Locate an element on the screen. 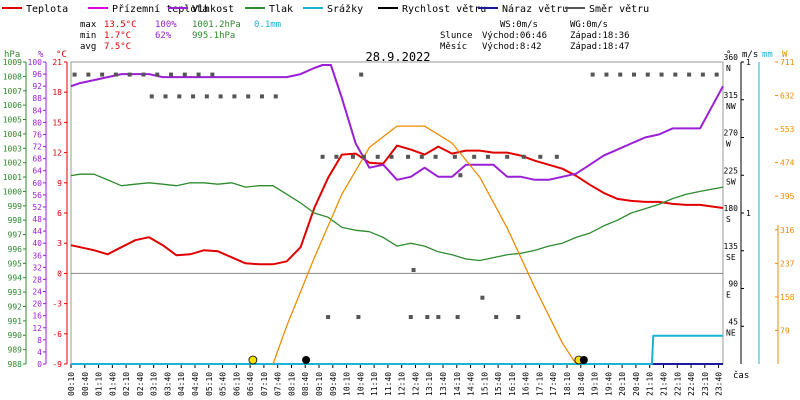 This screenshot has height=400, width=800. direction-tick-label: 90 is located at coordinates (733, 284).